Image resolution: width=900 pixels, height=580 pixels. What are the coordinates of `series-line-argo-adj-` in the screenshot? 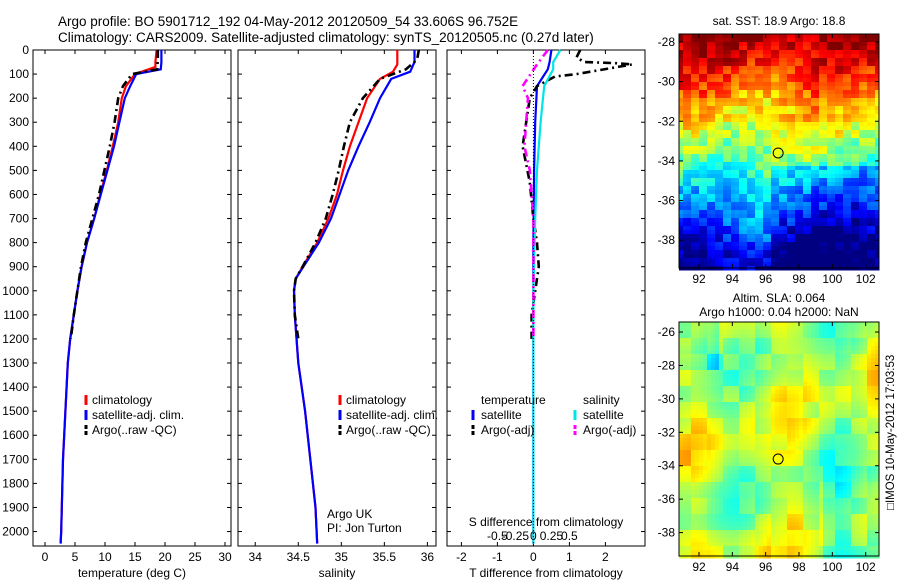 It's located at (577, 194).